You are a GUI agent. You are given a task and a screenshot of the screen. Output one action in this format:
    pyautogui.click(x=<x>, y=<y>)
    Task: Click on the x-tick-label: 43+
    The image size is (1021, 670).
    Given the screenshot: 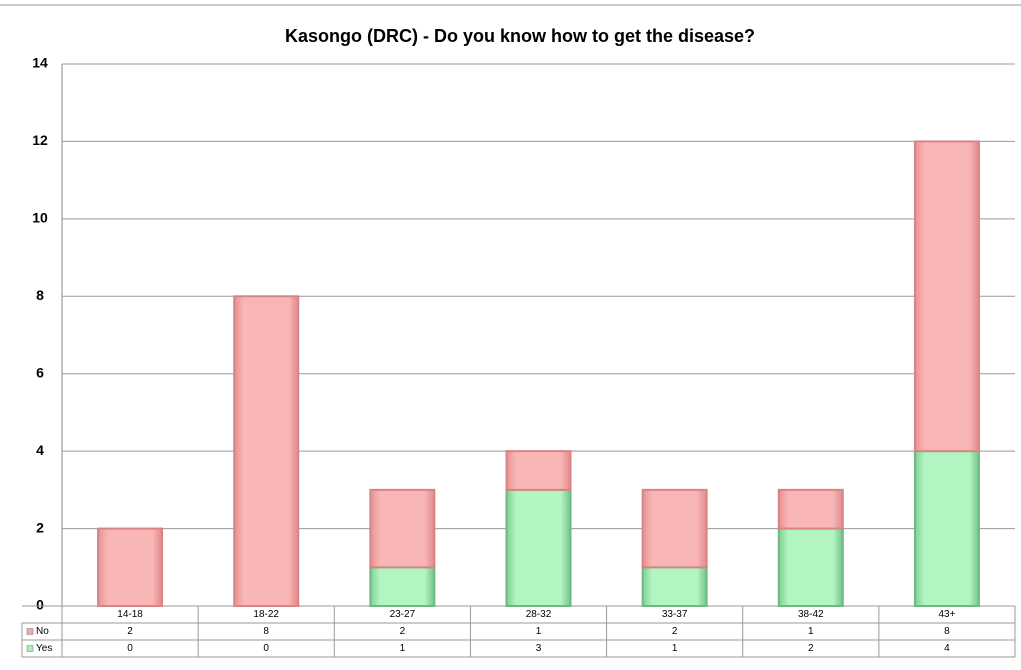 What is the action you would take?
    pyautogui.click(x=946, y=614)
    